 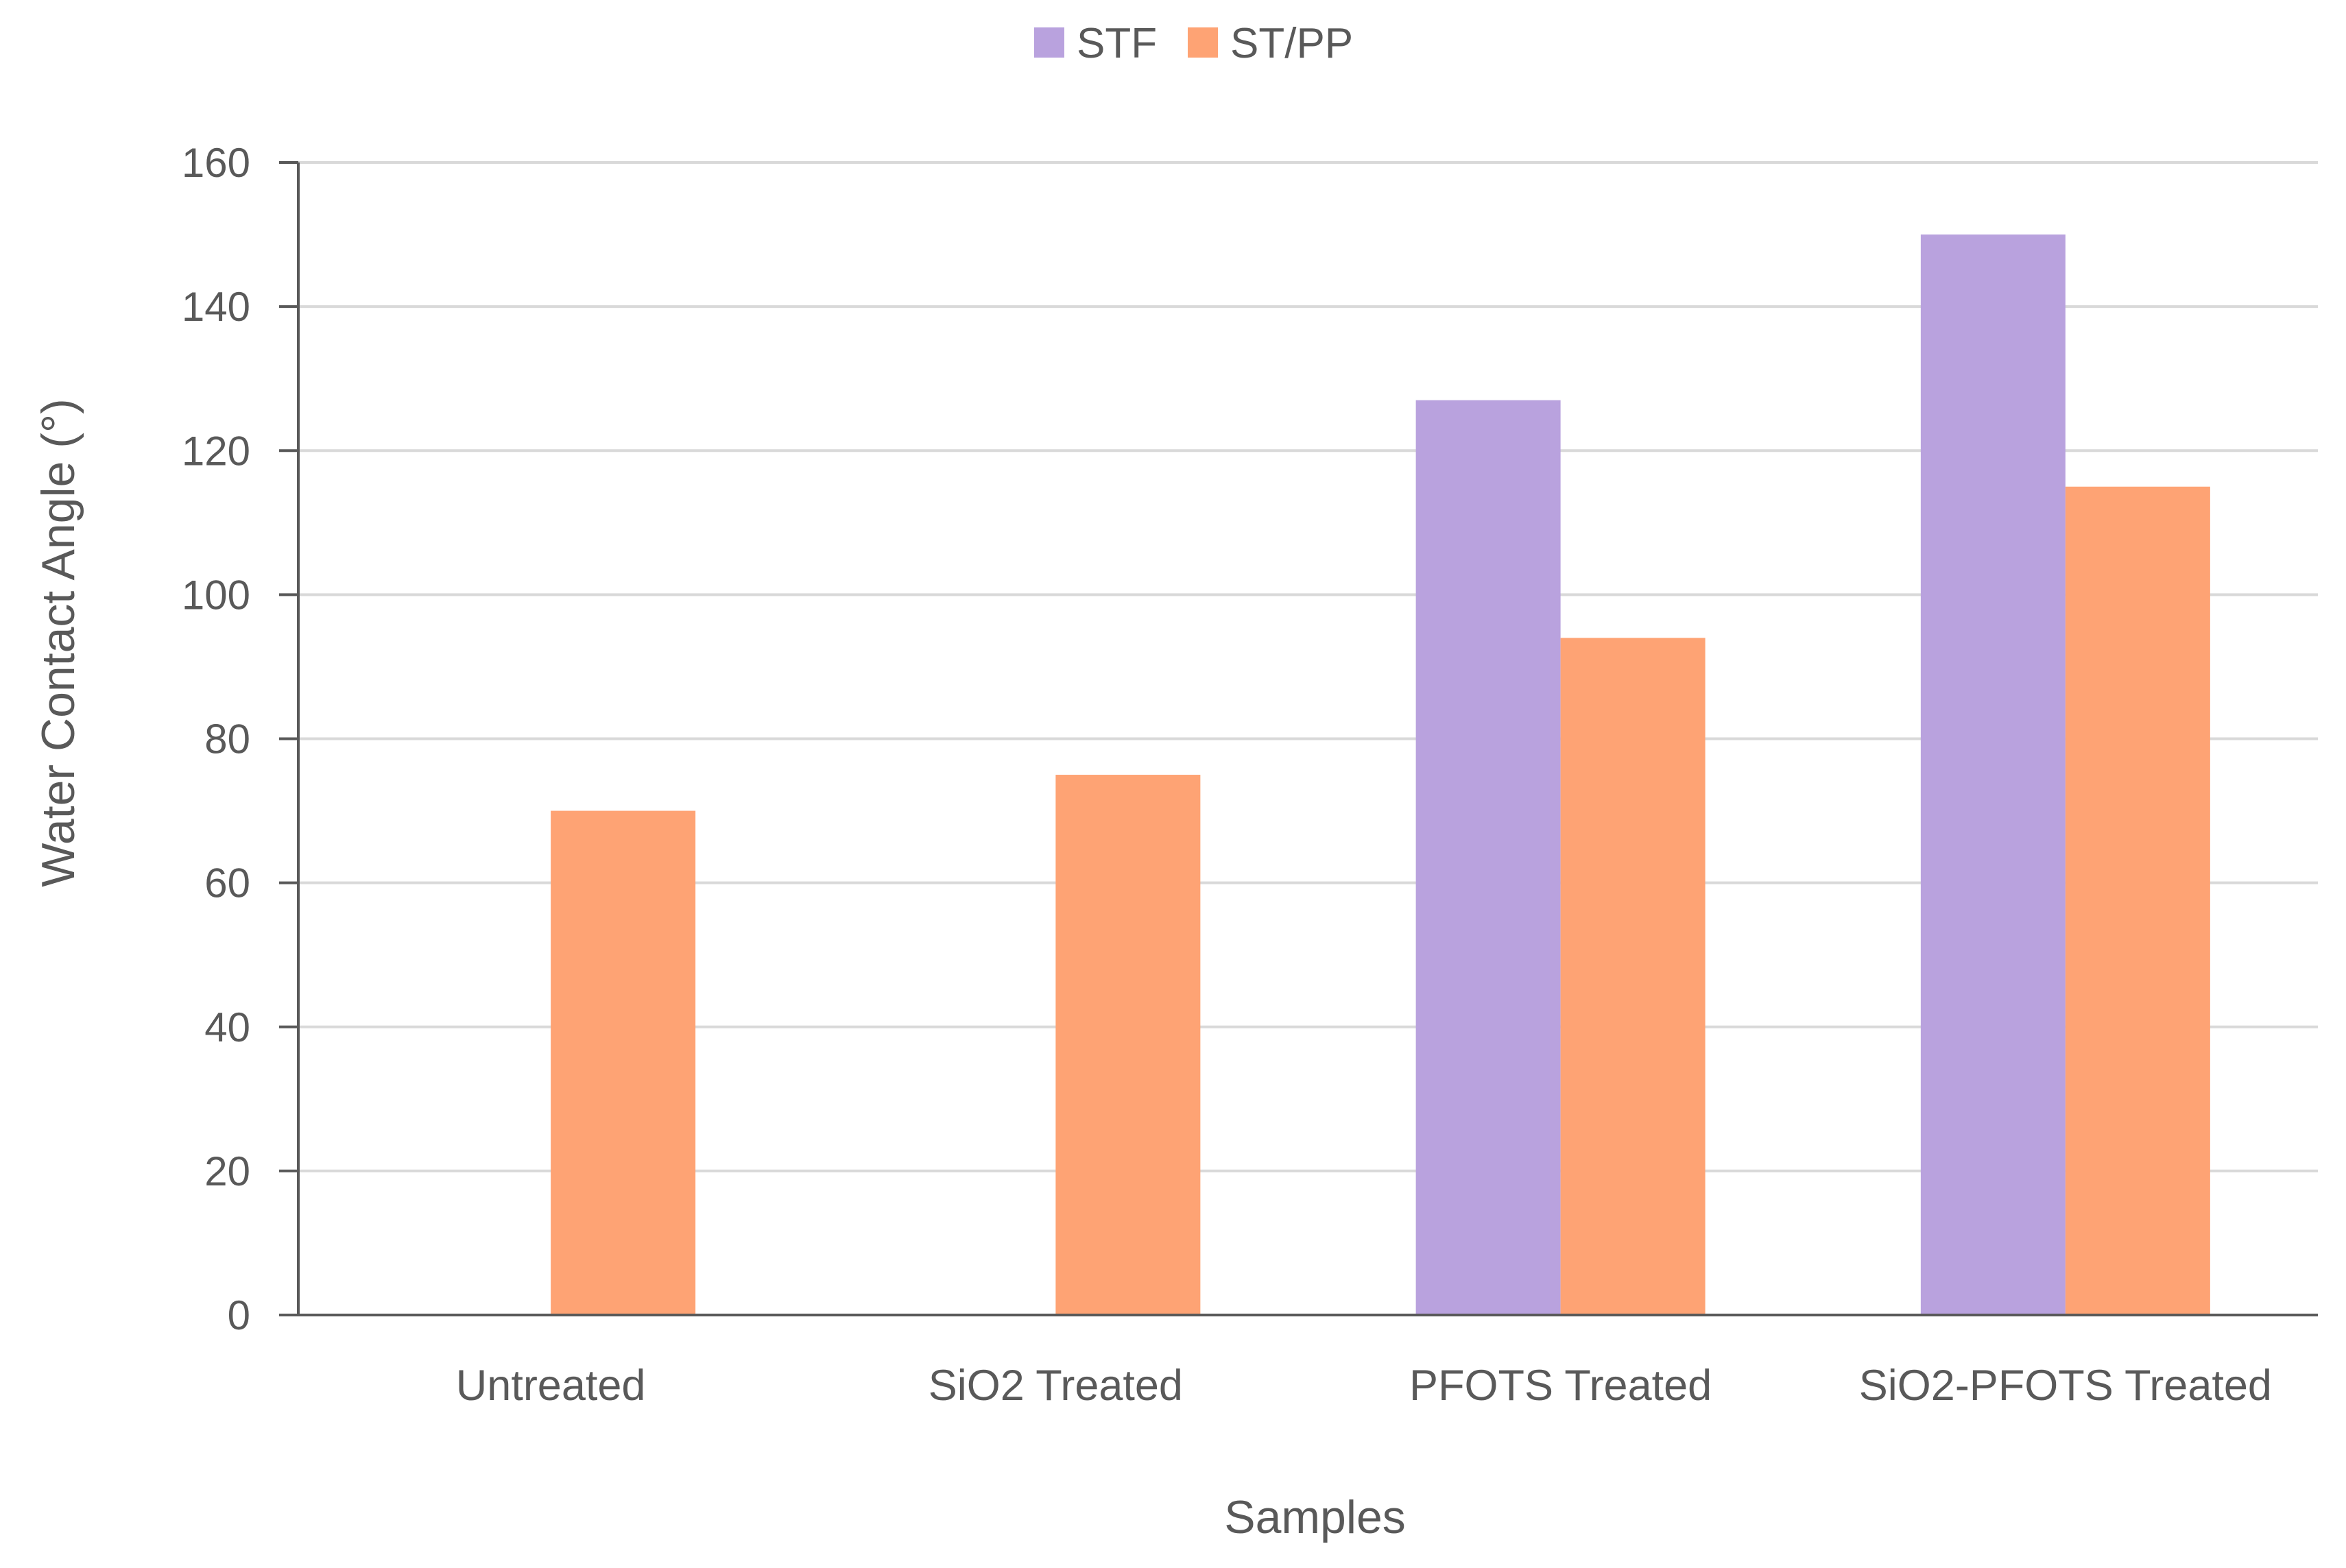 I want to click on y-tick-labels: 0 20 40 60 80 100 120 140 160, so click(x=216, y=739).